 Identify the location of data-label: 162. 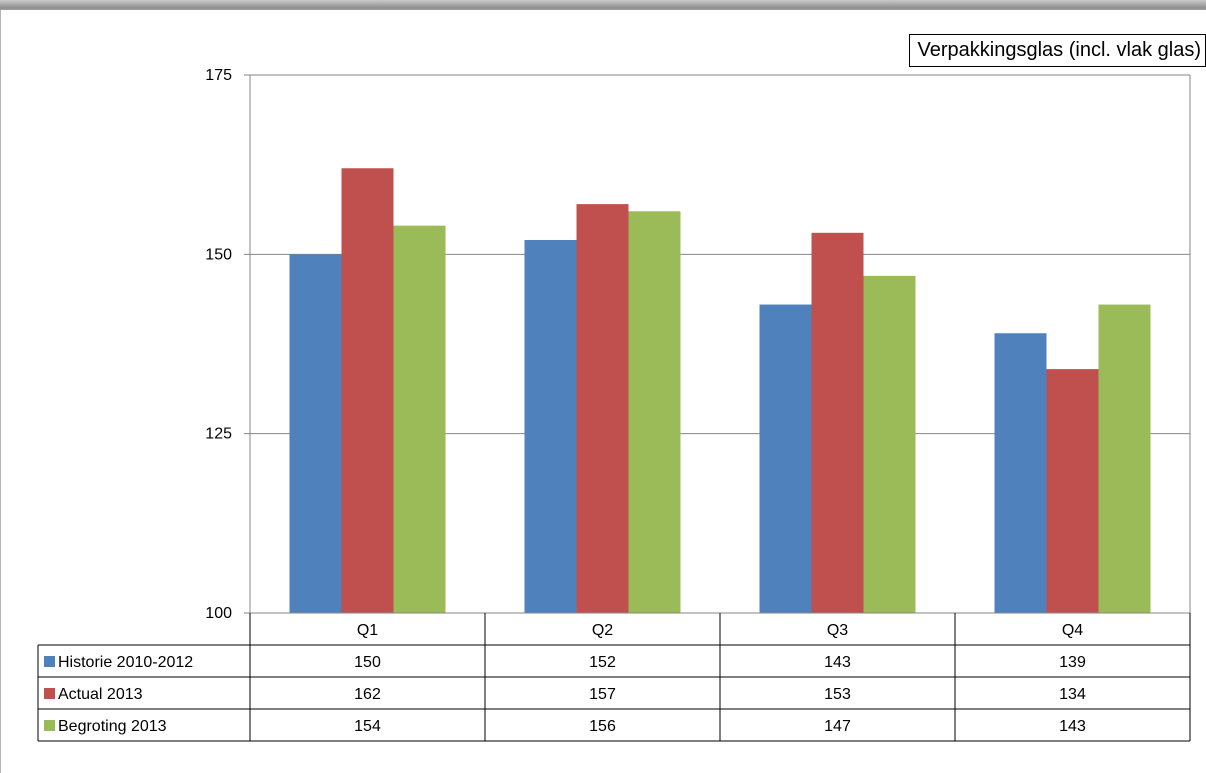
(367, 694).